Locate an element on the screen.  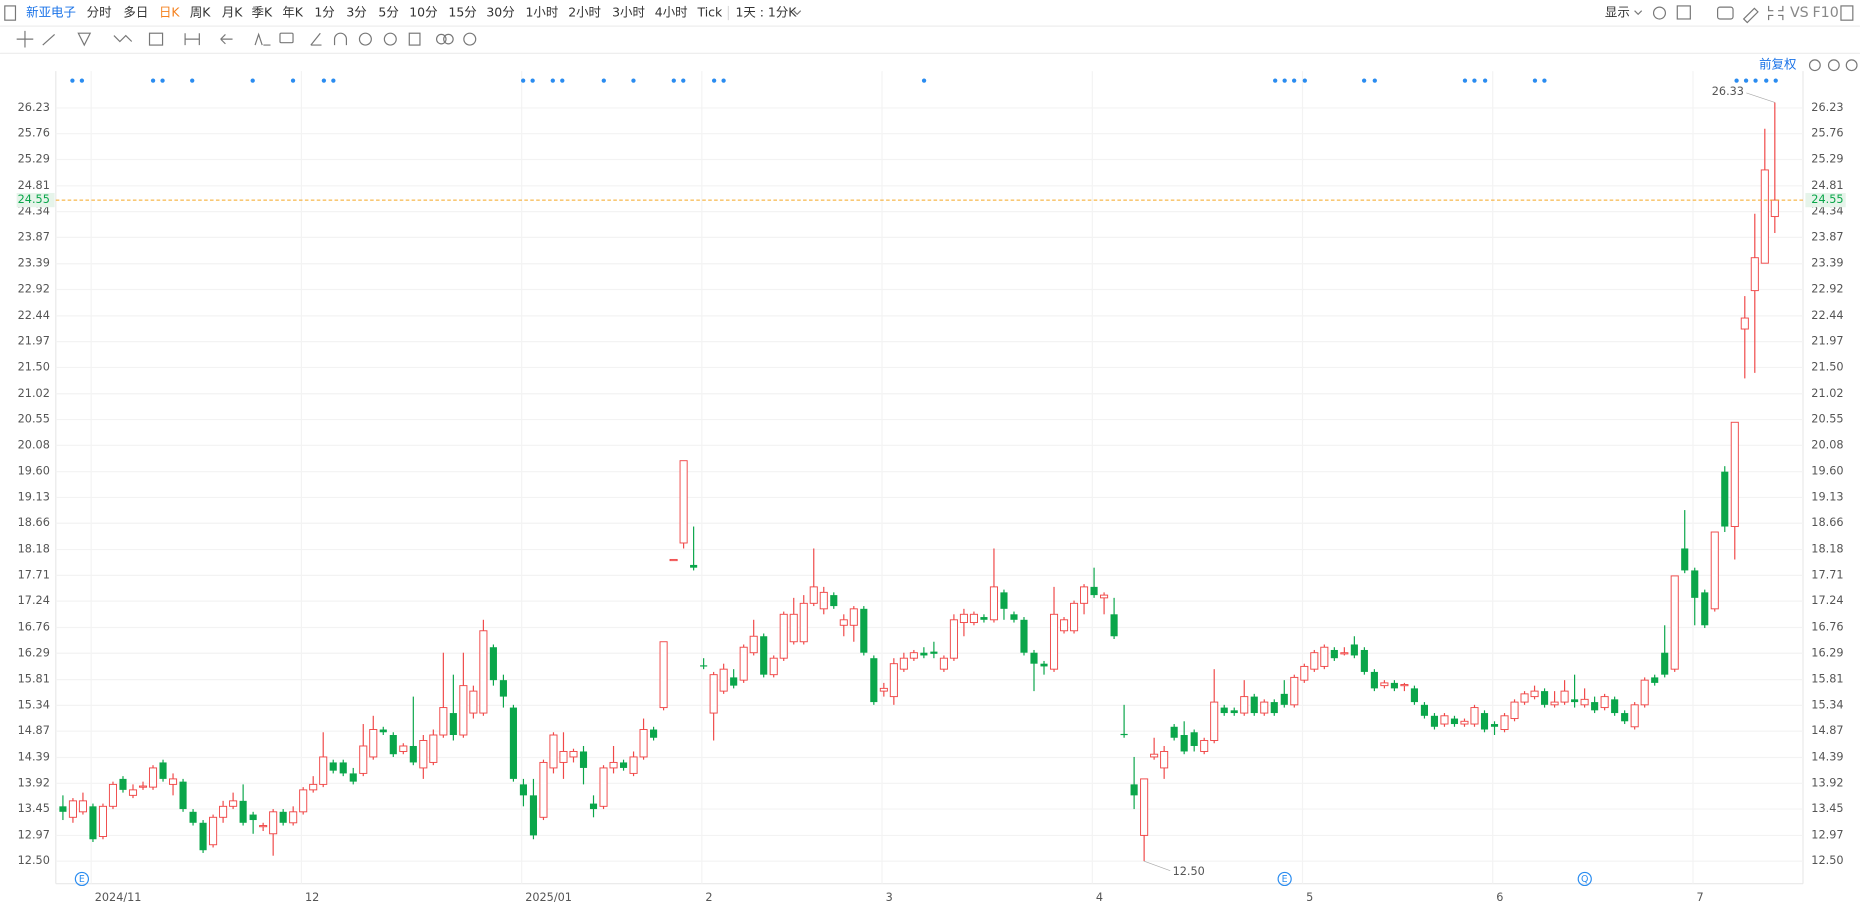
y-tick-label: 16.29 is located at coordinates (34, 652).